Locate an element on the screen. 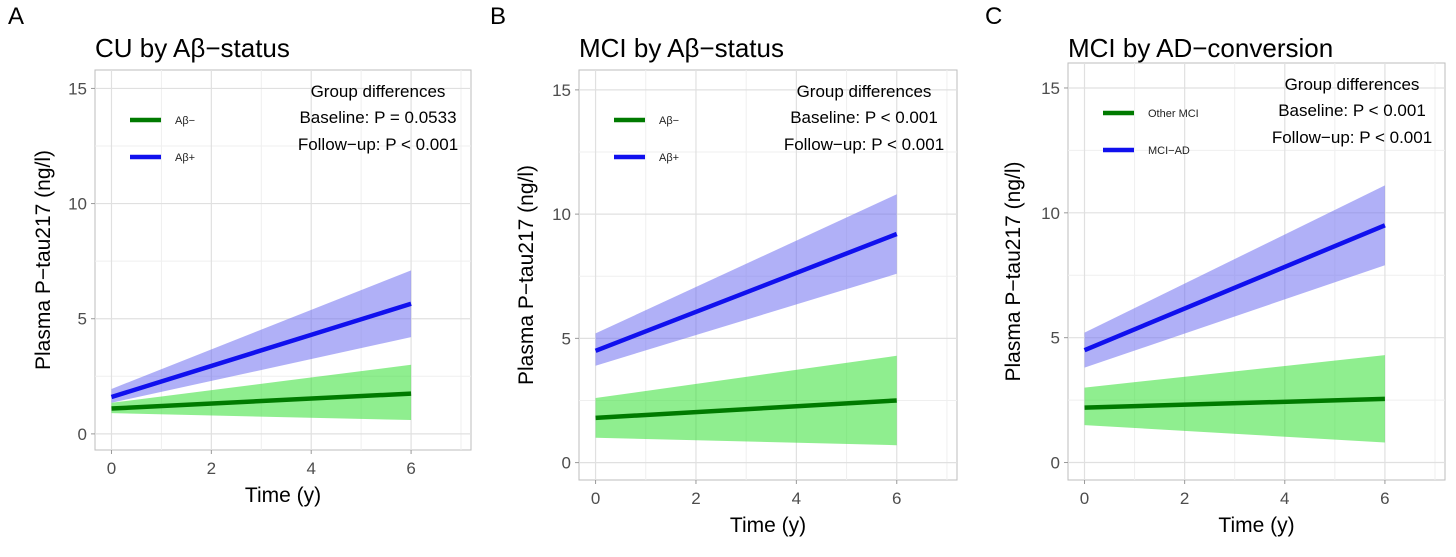 This screenshot has width=1456, height=557. legend-label: Other MCI is located at coordinates (1173, 114).